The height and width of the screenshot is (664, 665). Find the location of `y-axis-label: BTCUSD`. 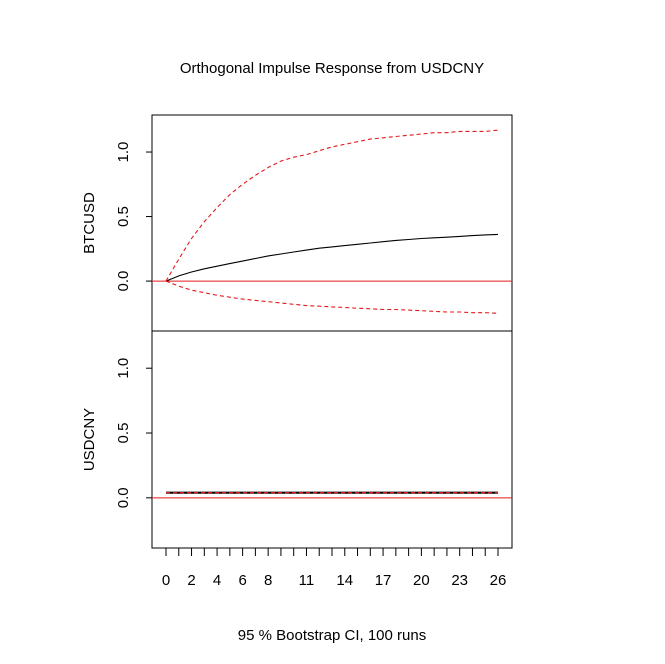

y-axis-label: BTCUSD is located at coordinates (89, 223).